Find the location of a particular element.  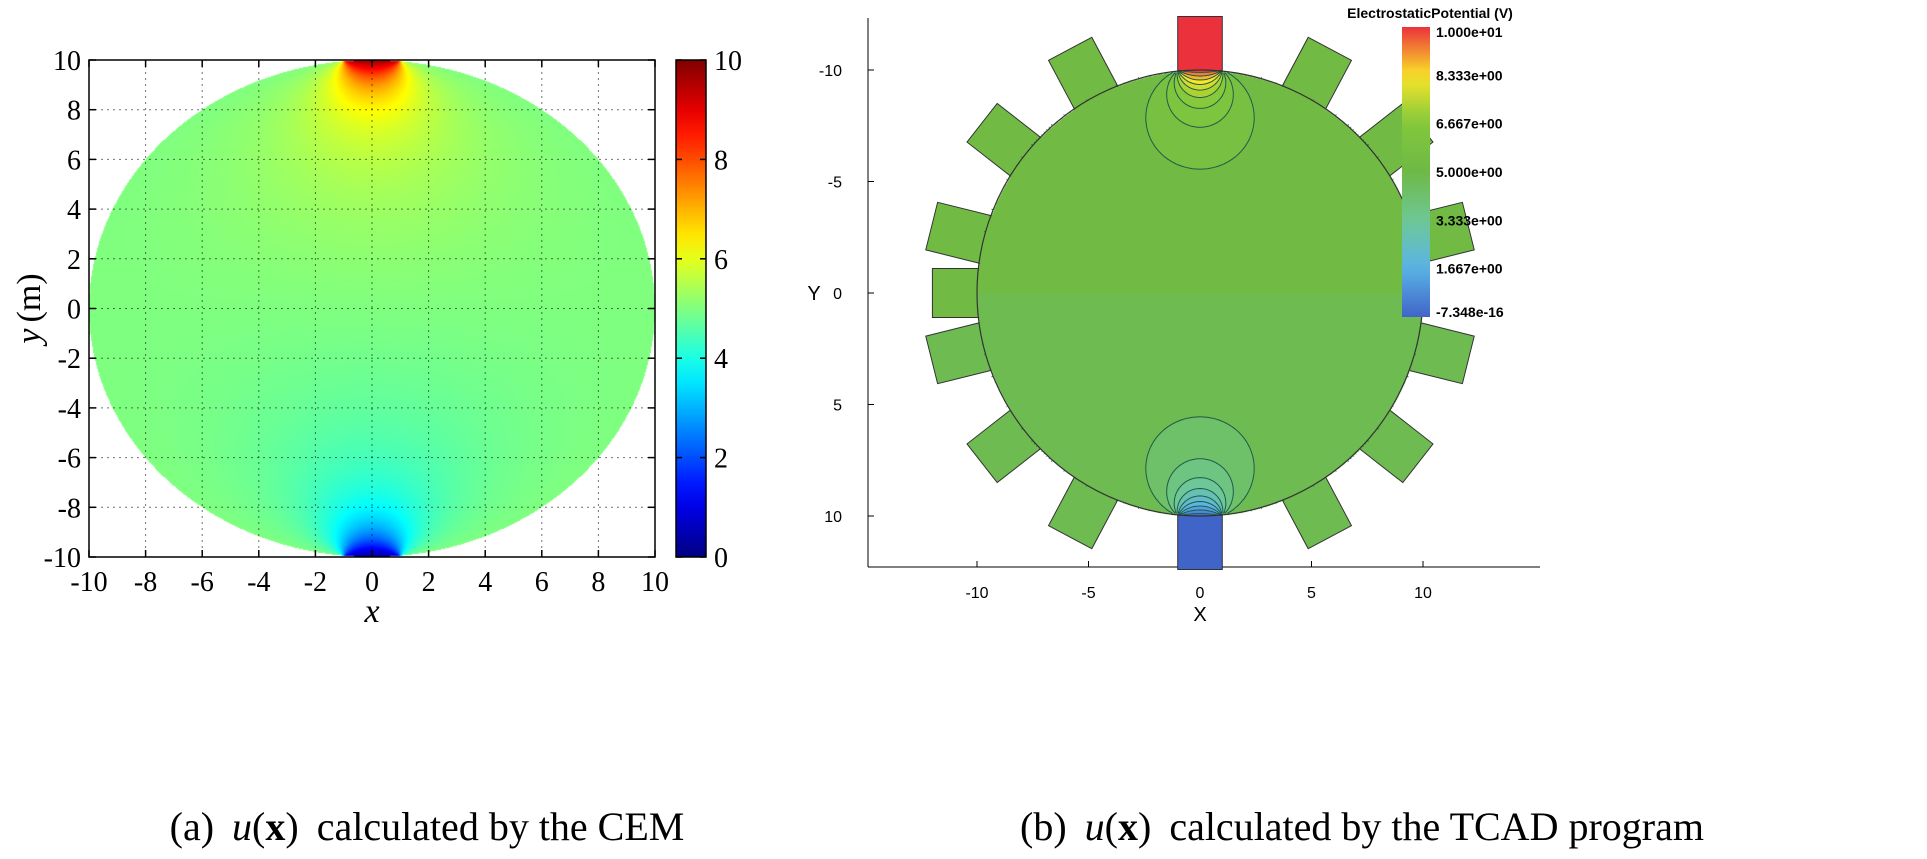

colorbar-label-b: 1.000e+01 is located at coordinates (1469, 32).